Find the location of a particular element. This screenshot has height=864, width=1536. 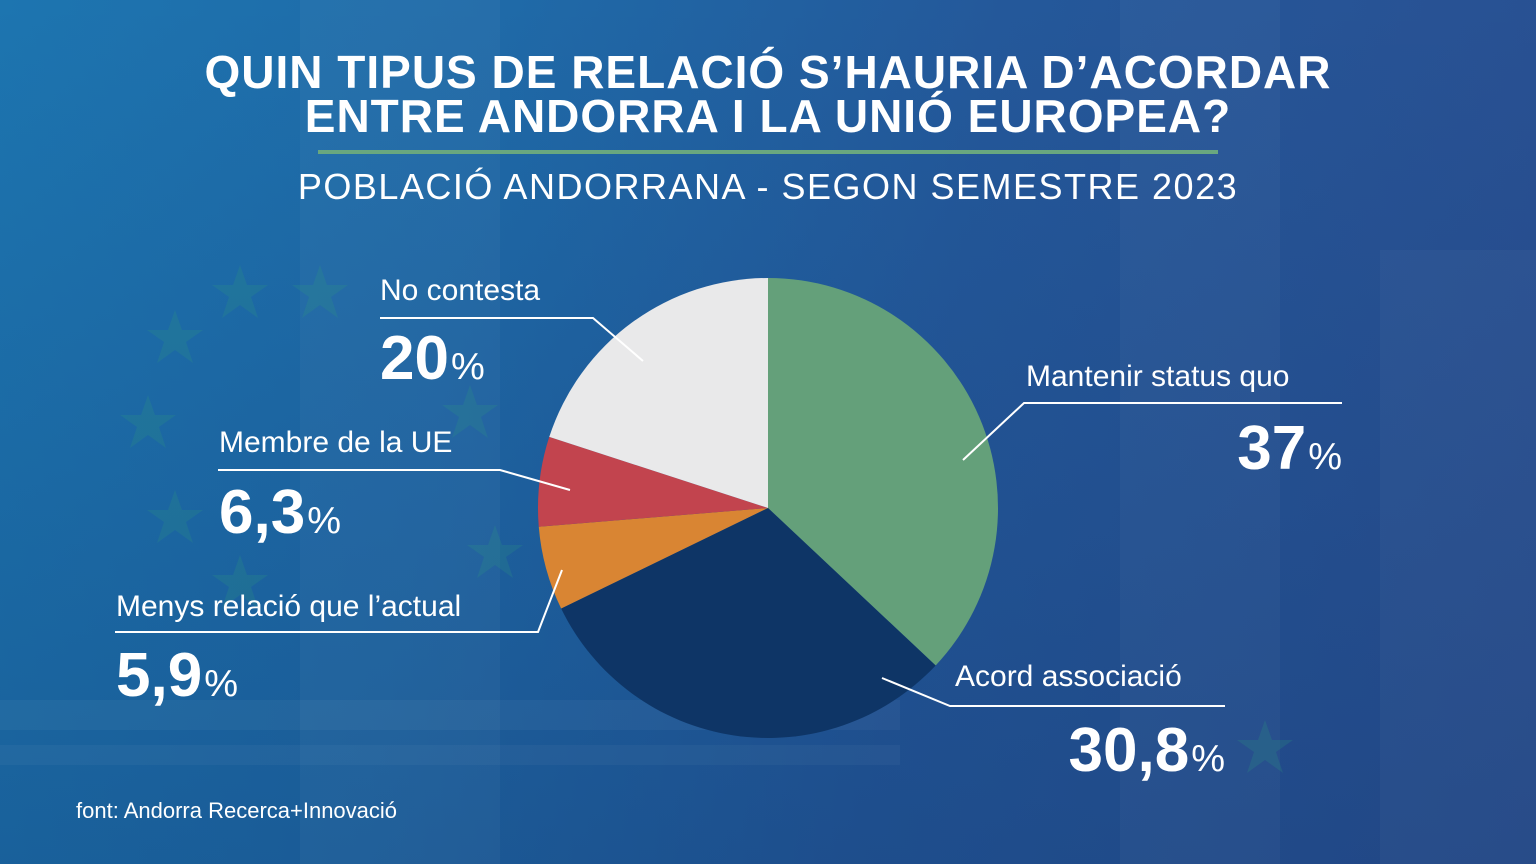

chart-title-line-2: ENTRE ANDORRA I LA UNIÓ EUROPEA? is located at coordinates (768, 116).